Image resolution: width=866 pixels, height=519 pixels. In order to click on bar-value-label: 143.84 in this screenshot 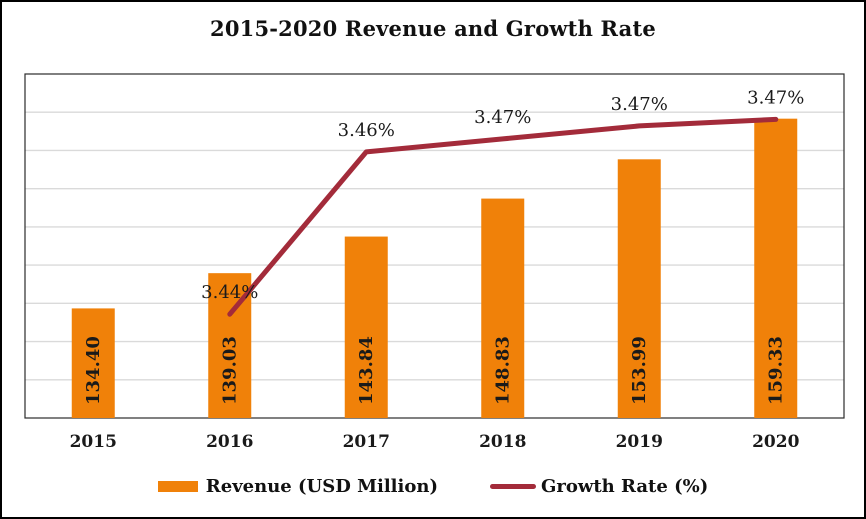, I will do `click(366, 370)`.